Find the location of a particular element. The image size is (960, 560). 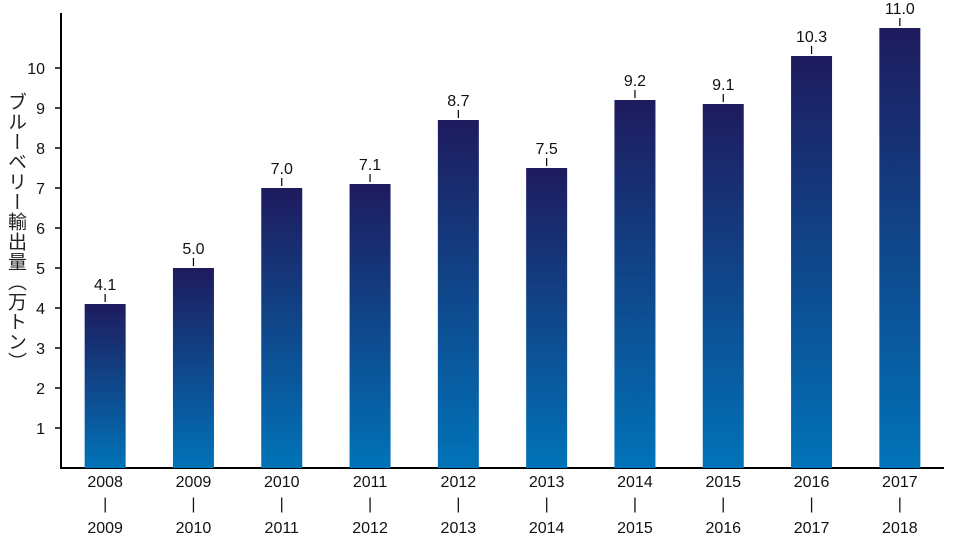

y-tick-label: 2 is located at coordinates (40, 389).